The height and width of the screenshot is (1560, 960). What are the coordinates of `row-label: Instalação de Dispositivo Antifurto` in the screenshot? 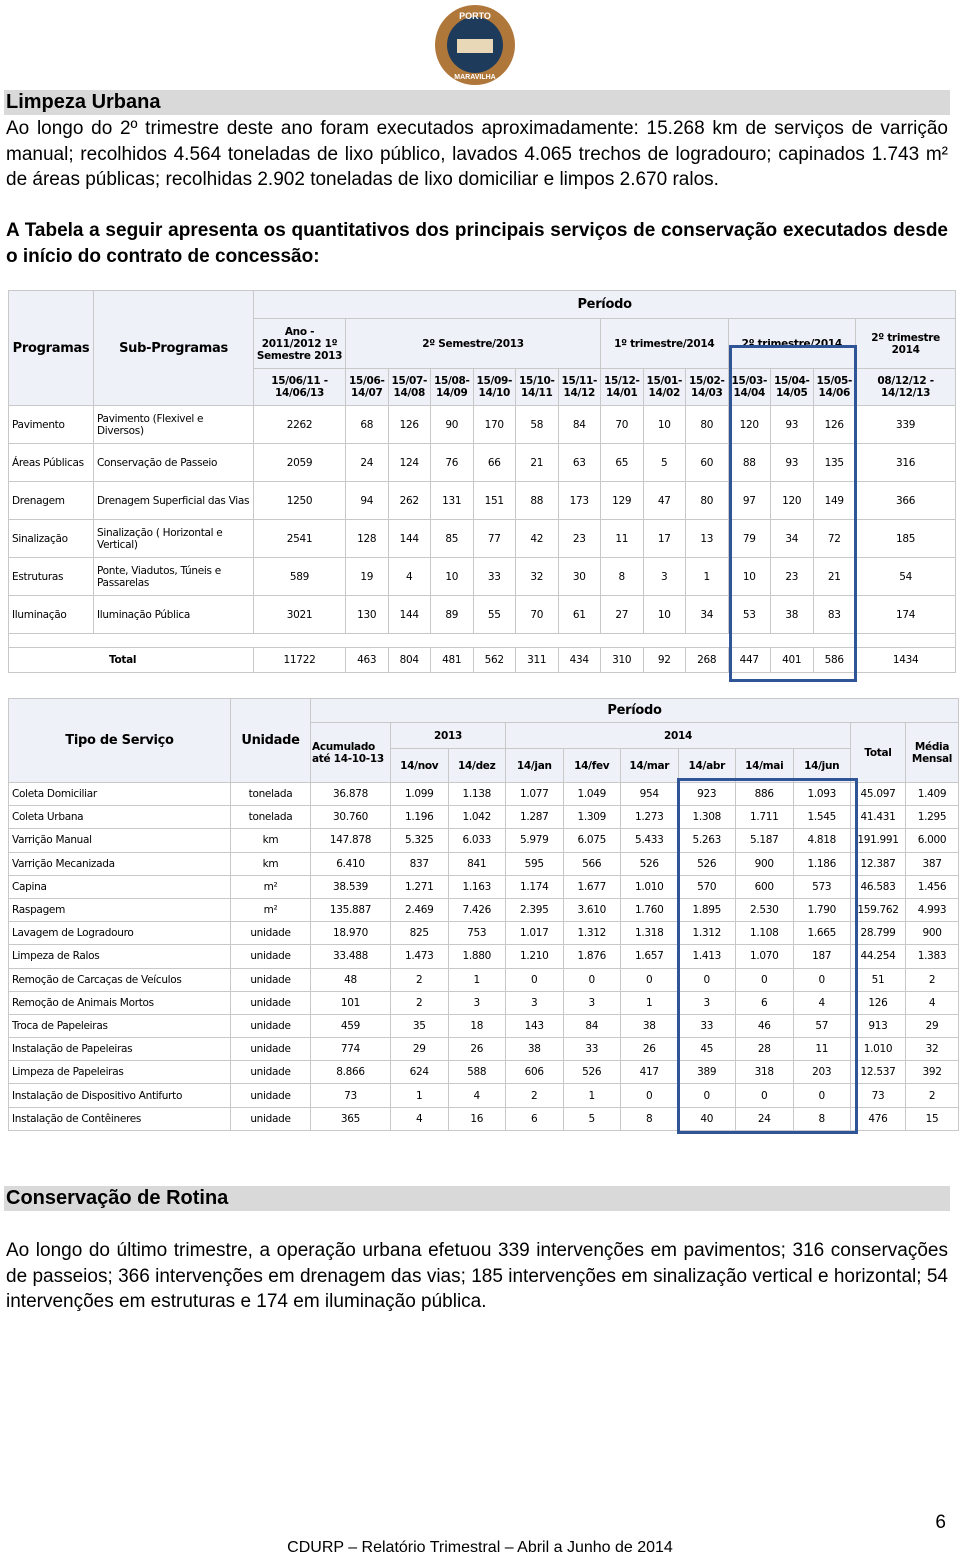 It's located at (119, 1095).